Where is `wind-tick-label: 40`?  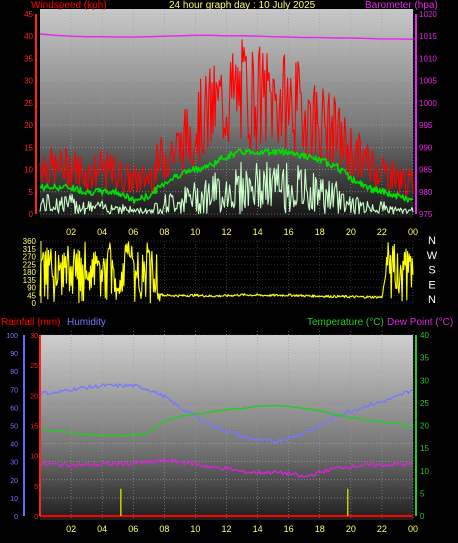 wind-tick-label: 40 is located at coordinates (28, 36).